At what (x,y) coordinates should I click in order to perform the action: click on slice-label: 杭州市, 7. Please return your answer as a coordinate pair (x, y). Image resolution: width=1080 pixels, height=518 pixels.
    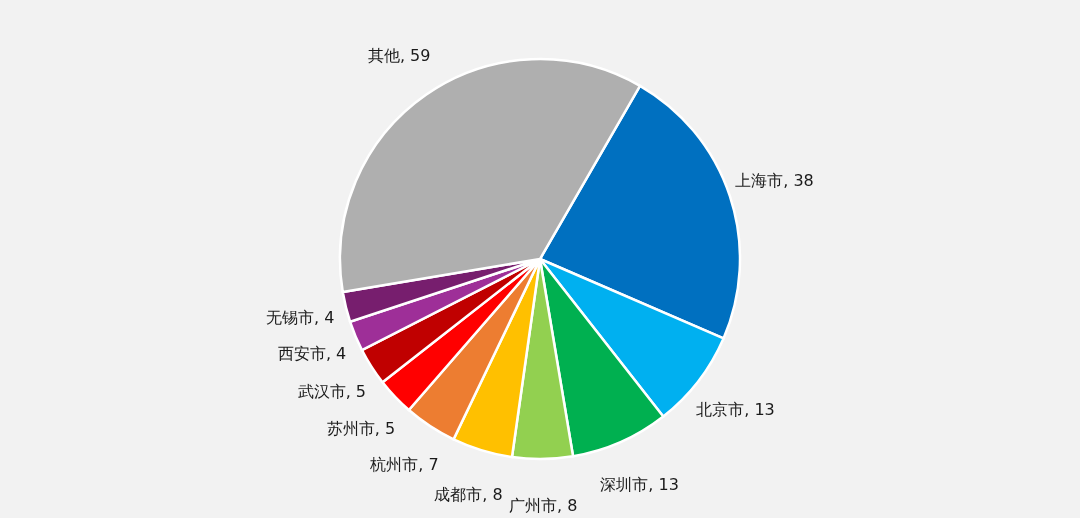
    Looking at the image, I should click on (404, 465).